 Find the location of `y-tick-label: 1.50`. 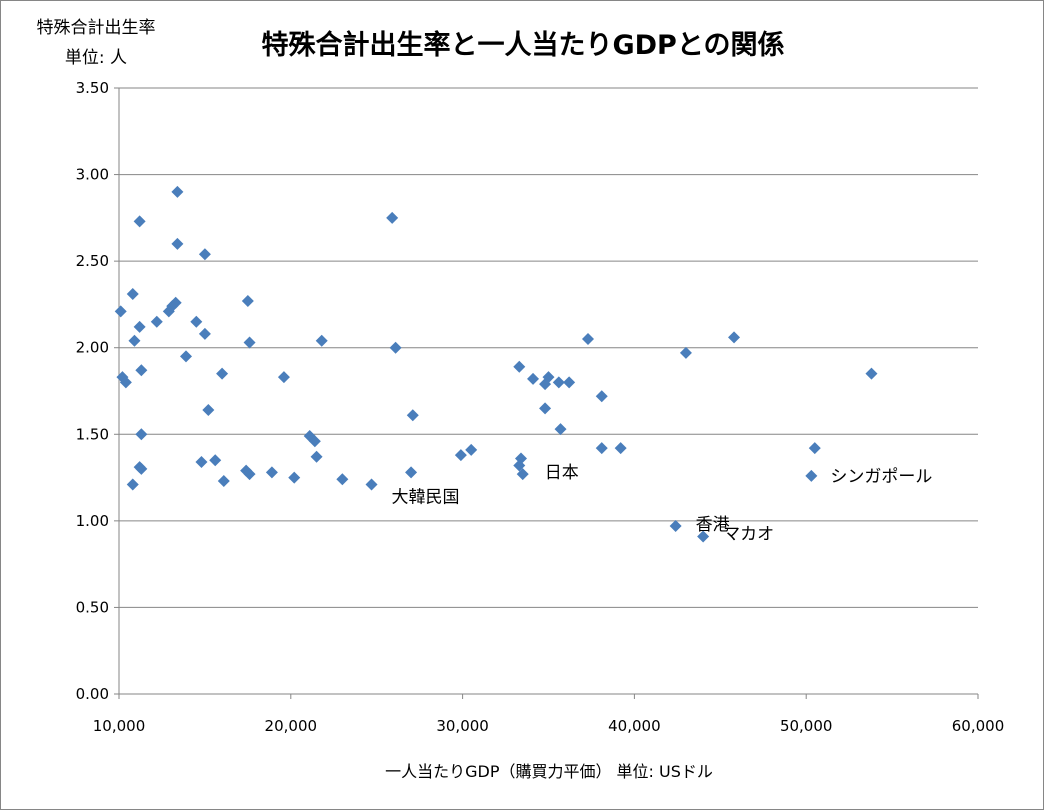

y-tick-label: 1.50 is located at coordinates (92, 434).